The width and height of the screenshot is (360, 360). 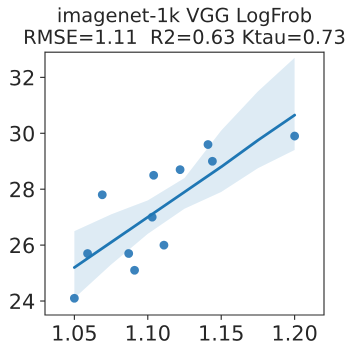 I want to click on chart-title: imagenet-1k VGG LogFrob RMSE=1.11 R2=0.63 Ktau=0.73, so click(x=184, y=25).